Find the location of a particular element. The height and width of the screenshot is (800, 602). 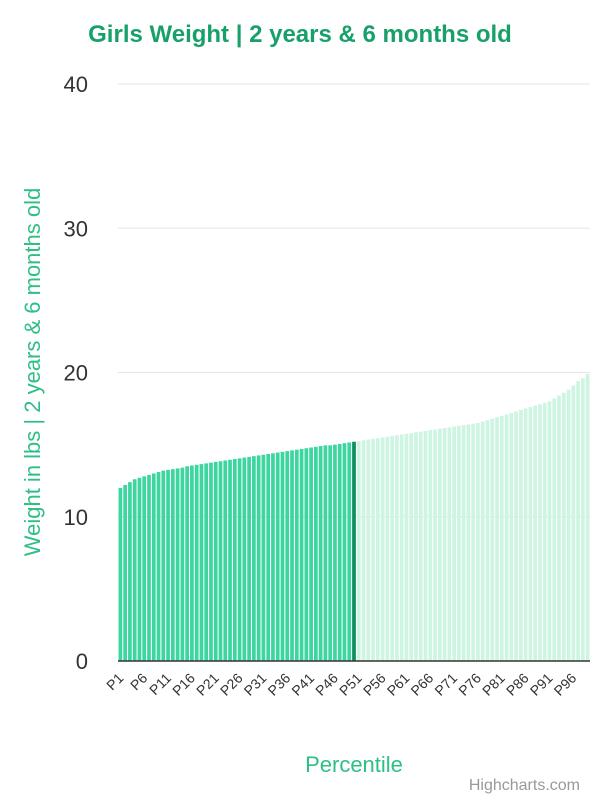

bar-p84 is located at coordinates (516, 536).